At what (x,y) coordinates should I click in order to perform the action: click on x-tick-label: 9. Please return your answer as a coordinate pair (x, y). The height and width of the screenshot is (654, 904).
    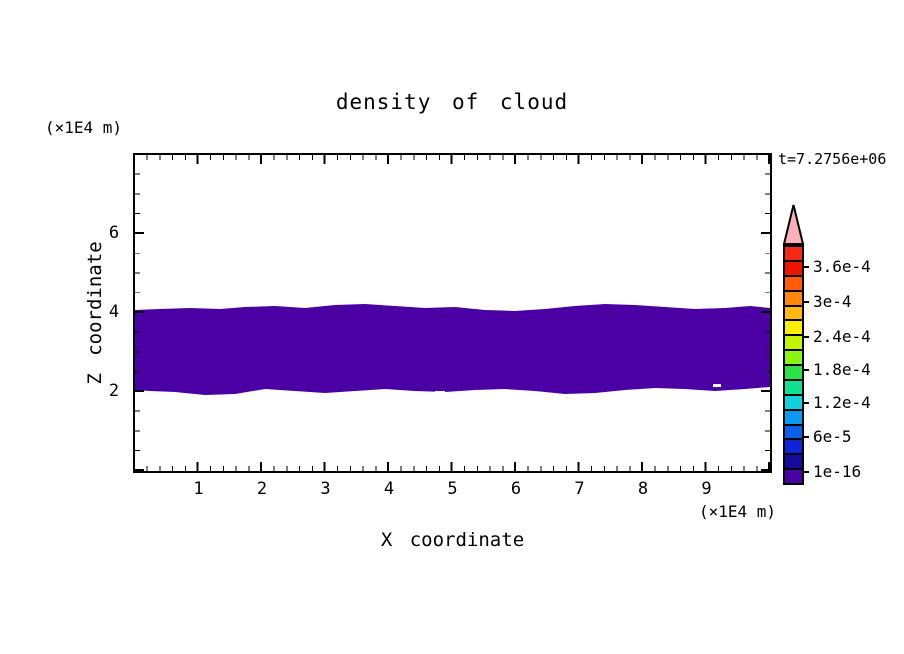
    Looking at the image, I should click on (706, 489).